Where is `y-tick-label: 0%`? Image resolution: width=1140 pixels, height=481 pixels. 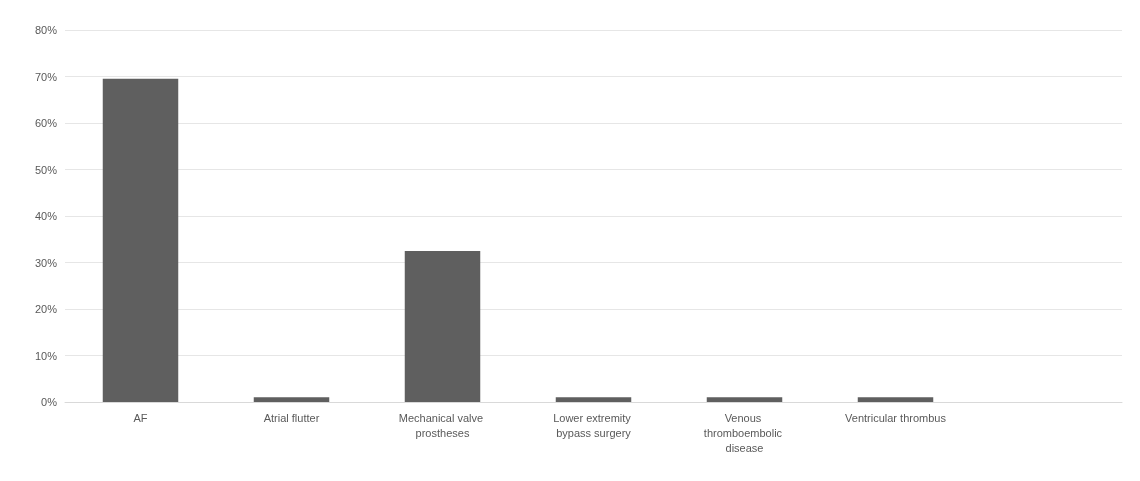 y-tick-label: 0% is located at coordinates (49, 402).